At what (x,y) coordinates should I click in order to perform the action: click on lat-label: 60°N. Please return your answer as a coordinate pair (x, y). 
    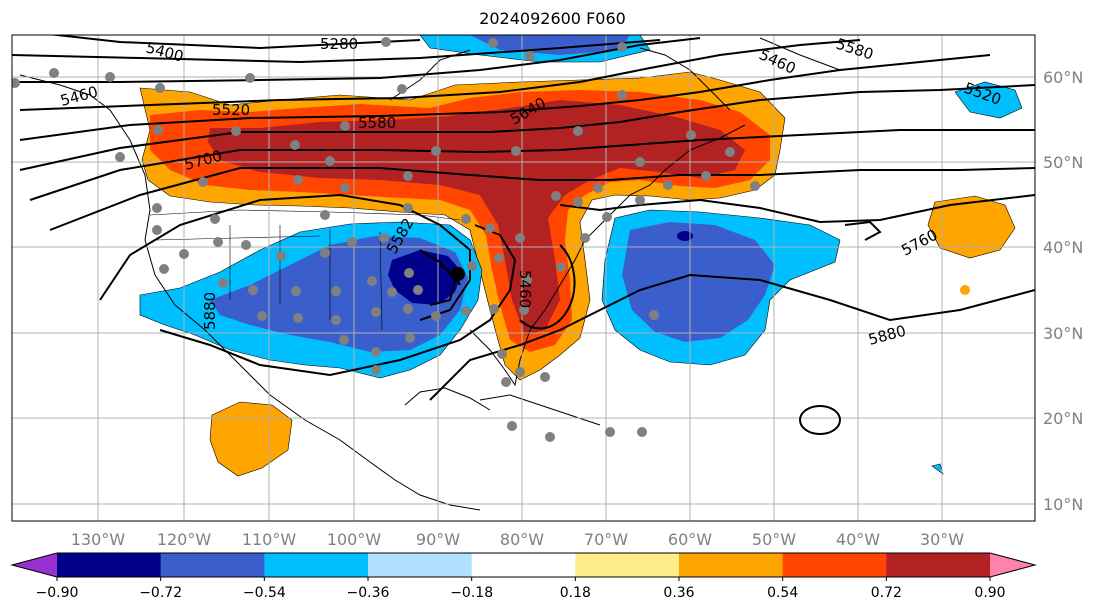
    Looking at the image, I should click on (1063, 77).